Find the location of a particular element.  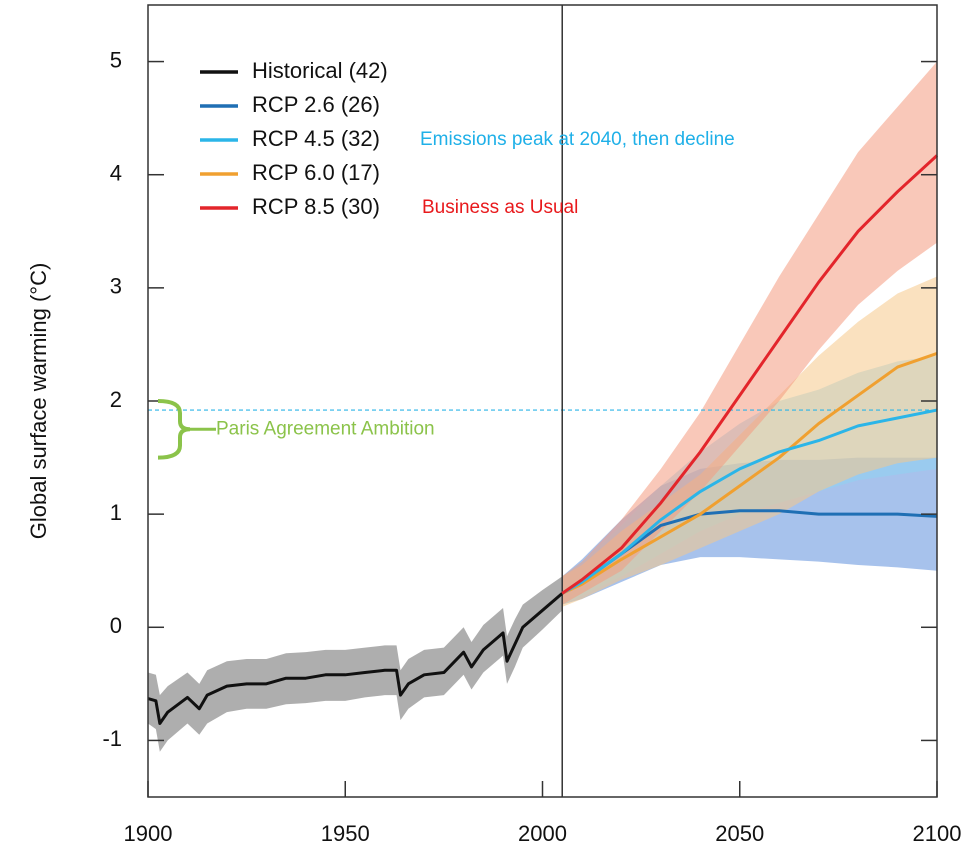

x-tick-label: 1950 is located at coordinates (345, 833).